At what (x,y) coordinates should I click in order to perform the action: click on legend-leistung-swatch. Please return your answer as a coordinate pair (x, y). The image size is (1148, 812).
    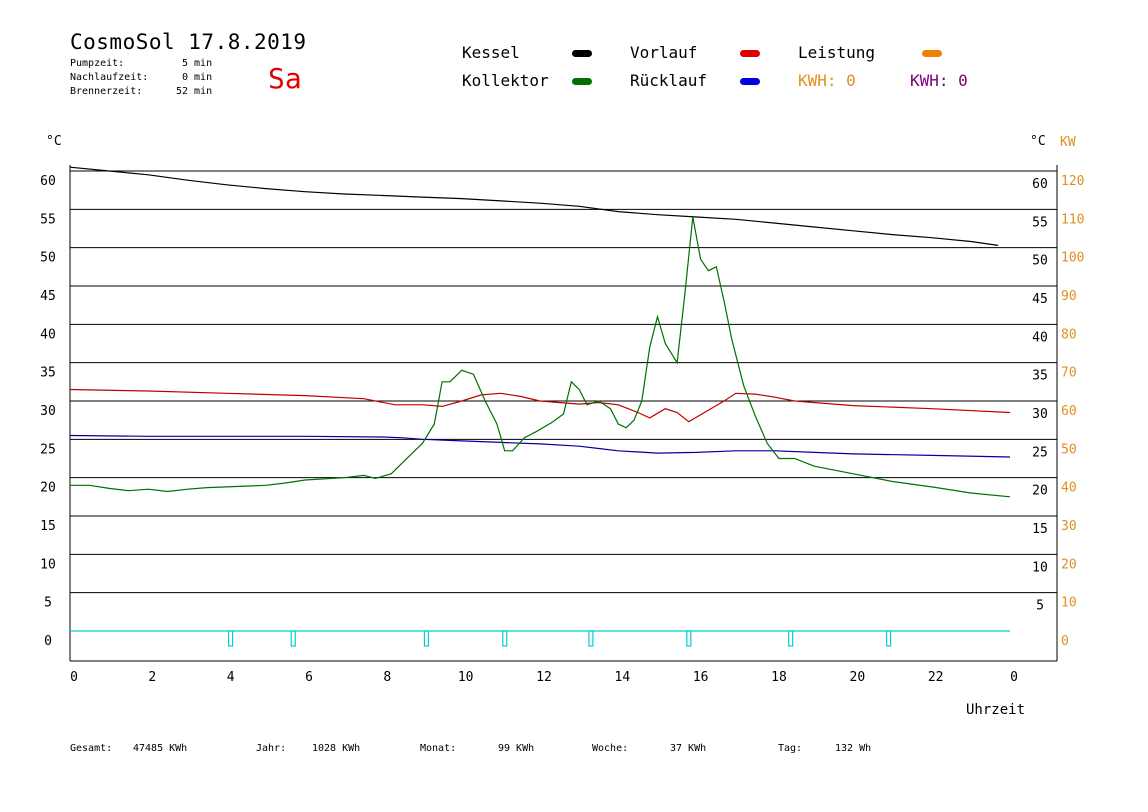
    Looking at the image, I should click on (932, 53).